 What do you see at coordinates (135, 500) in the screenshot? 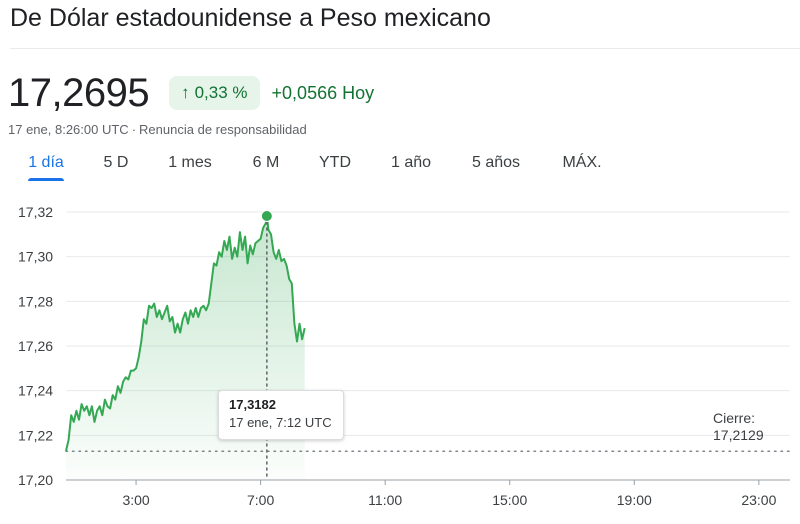
I see `x-tick-label: 3:00` at bounding box center [135, 500].